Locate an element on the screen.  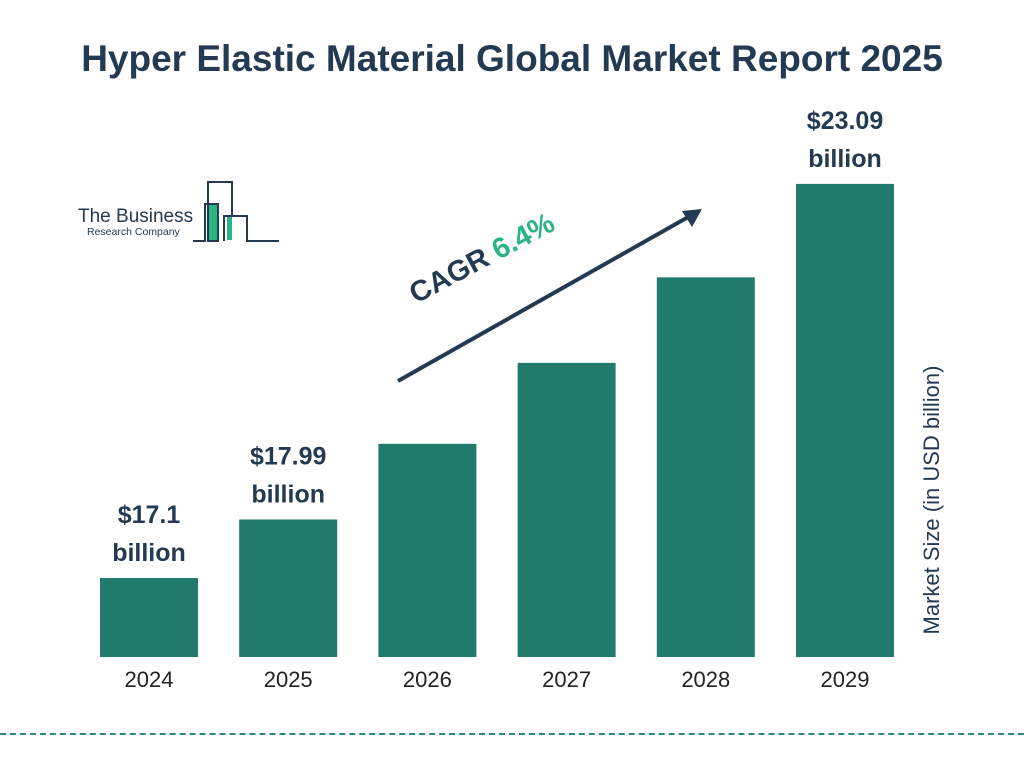
logo-buildings-icon is located at coordinates (236, 211).